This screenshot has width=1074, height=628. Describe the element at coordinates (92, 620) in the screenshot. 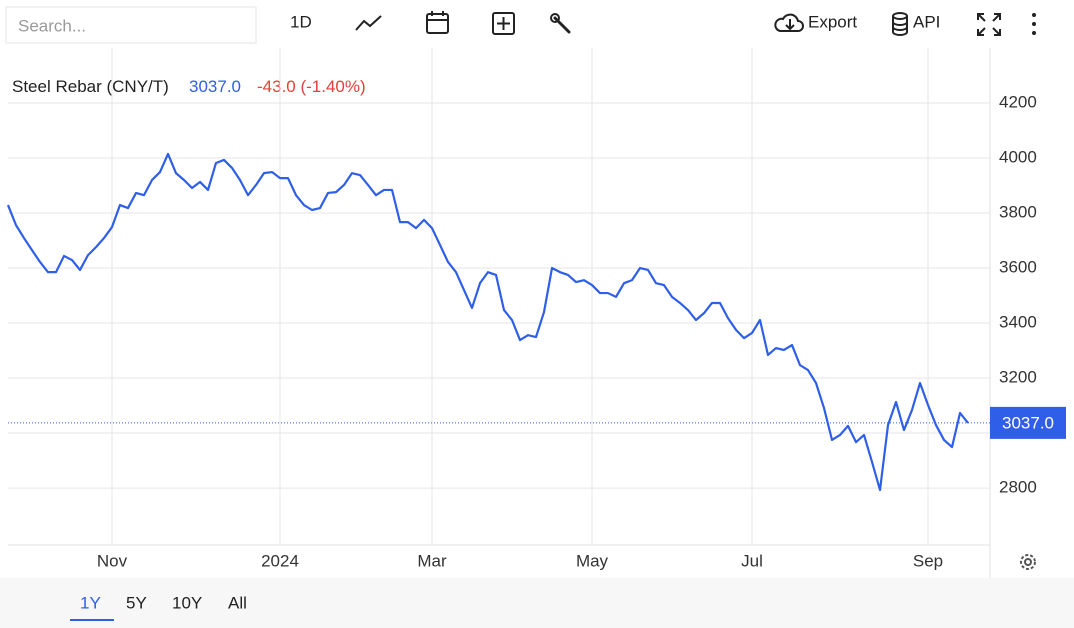

I see `period-selected-underline` at that location.